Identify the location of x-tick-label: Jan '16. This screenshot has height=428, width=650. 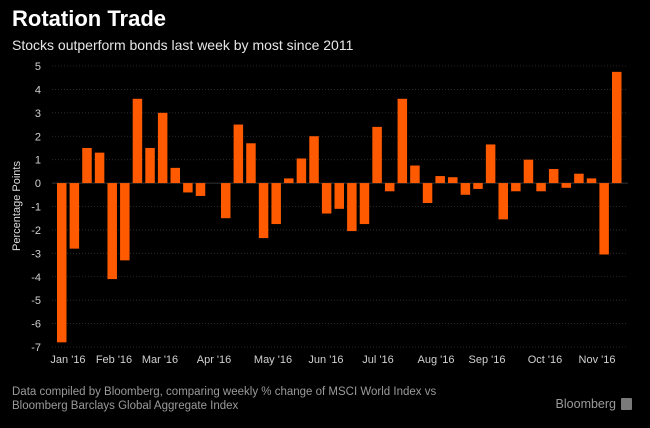
(67, 360).